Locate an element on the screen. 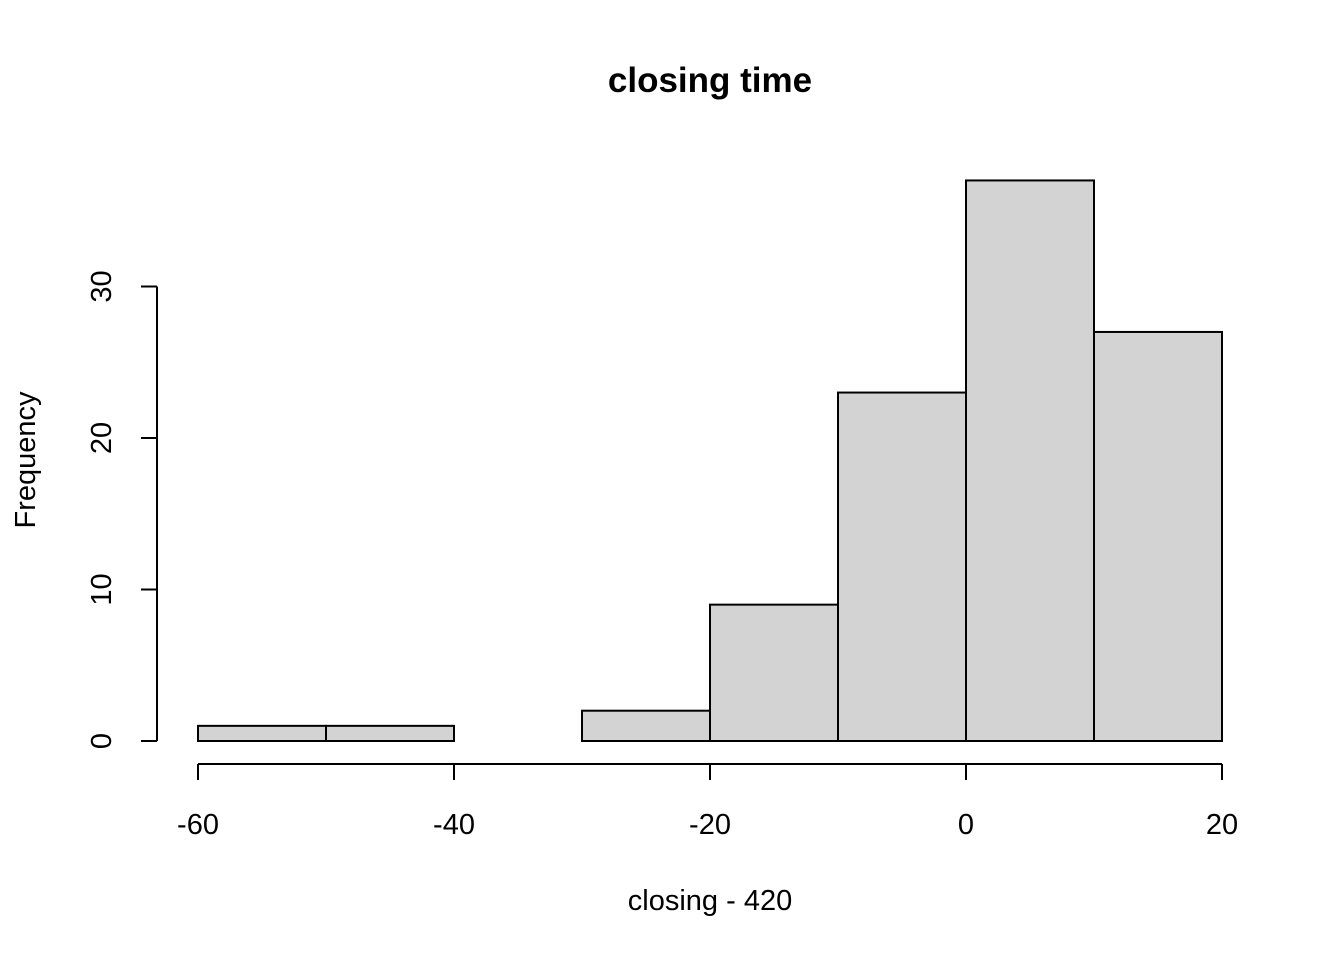 The image size is (1344, 960). x-tick-label: -40 is located at coordinates (454, 825).